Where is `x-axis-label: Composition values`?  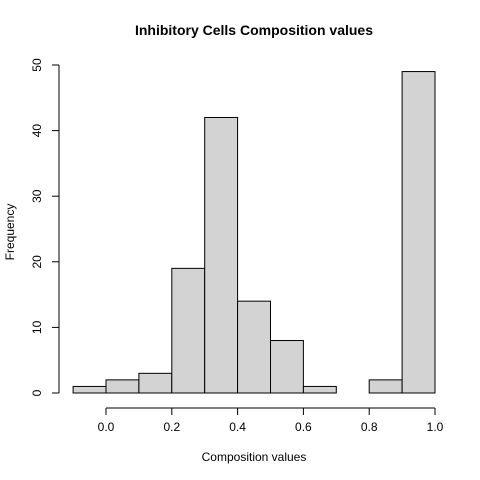
x-axis-label: Composition values is located at coordinates (254, 457).